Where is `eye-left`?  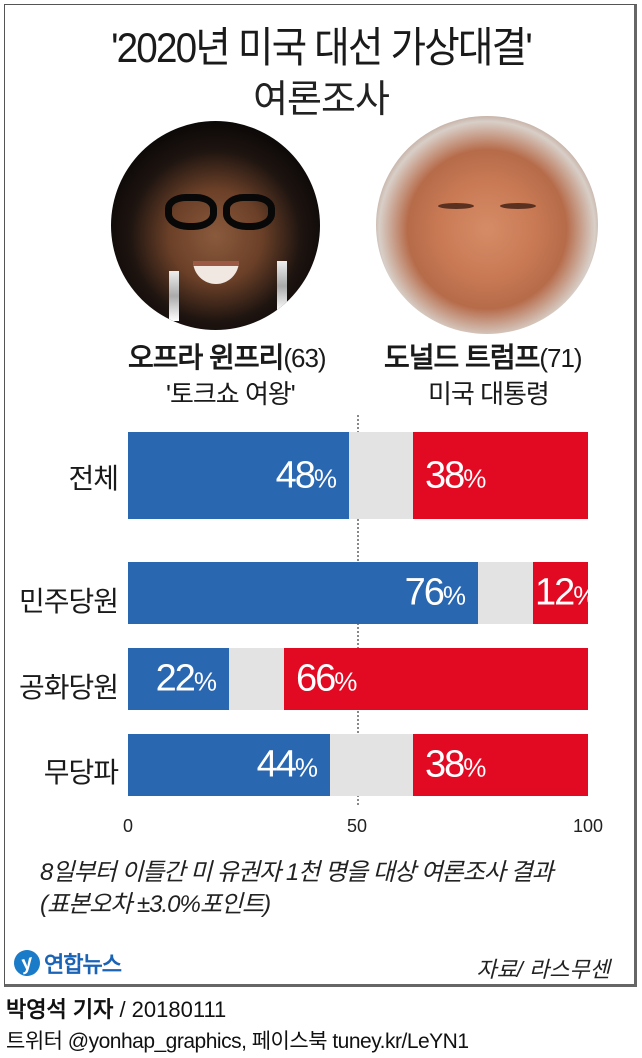
eye-left is located at coordinates (456, 206).